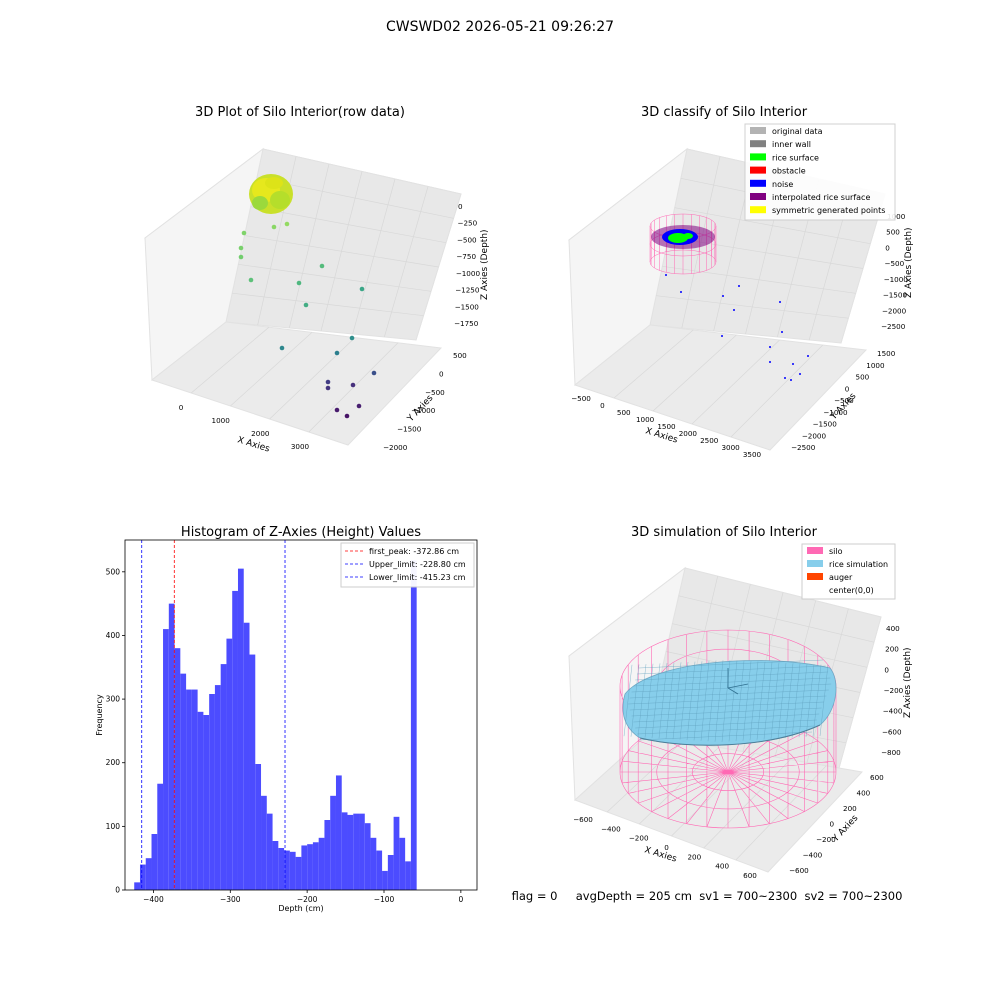 The height and width of the screenshot is (1000, 1000). Describe the element at coordinates (875, 365) in the screenshot. I see `classify-3d-y-tick: 1000` at that location.